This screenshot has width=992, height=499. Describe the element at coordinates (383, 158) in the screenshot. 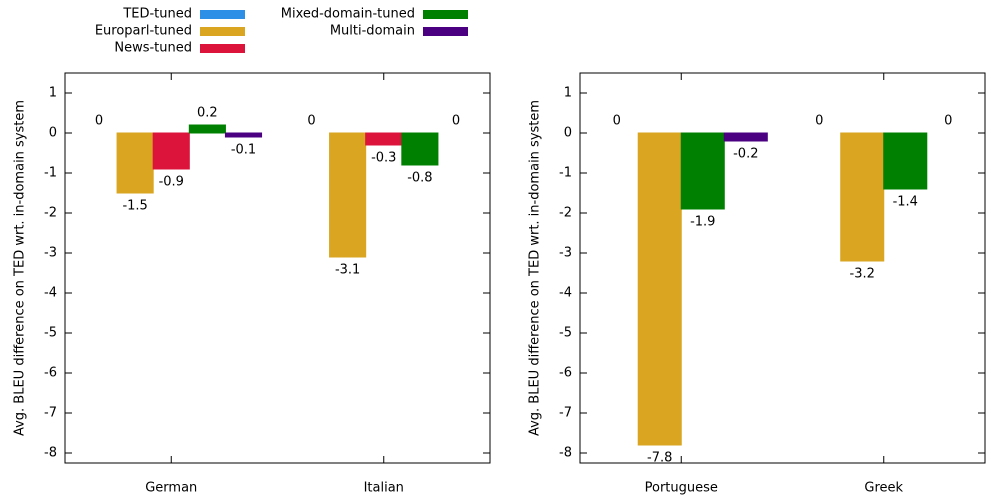

I see `value-label: -0.3` at that location.